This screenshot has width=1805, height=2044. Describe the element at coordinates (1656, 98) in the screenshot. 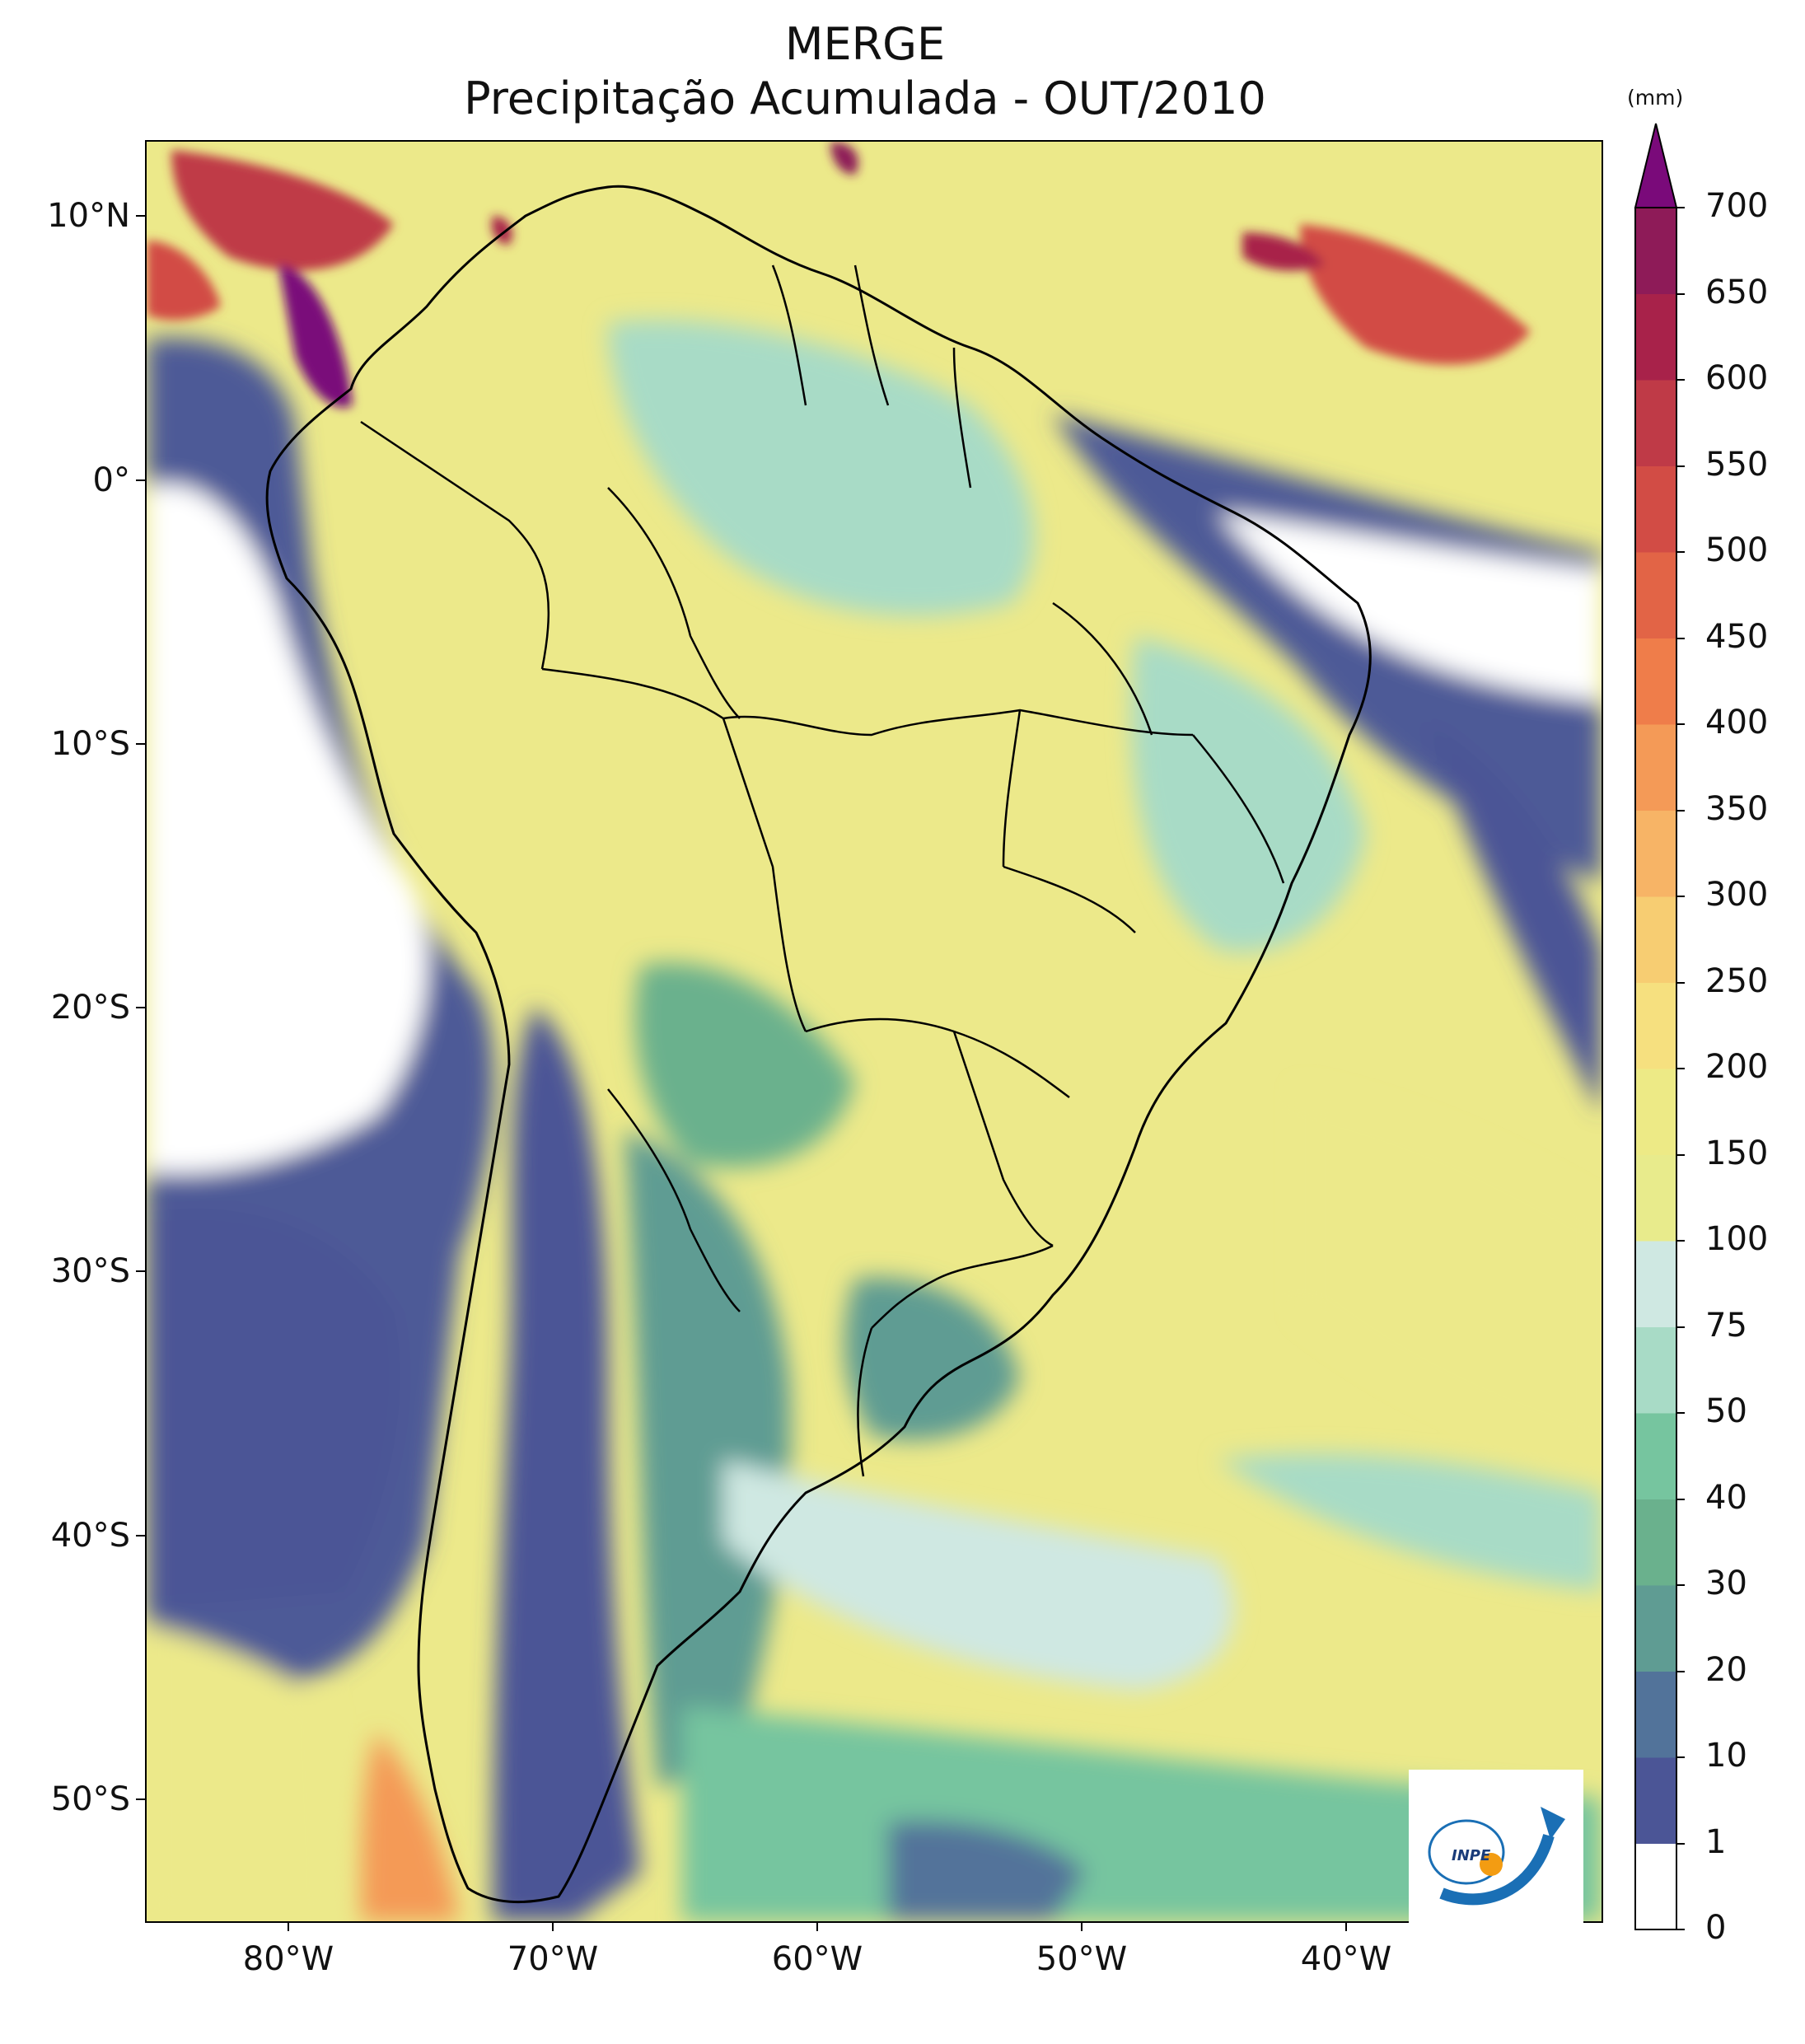

I see `colorbar-unit: (mm)` at that location.